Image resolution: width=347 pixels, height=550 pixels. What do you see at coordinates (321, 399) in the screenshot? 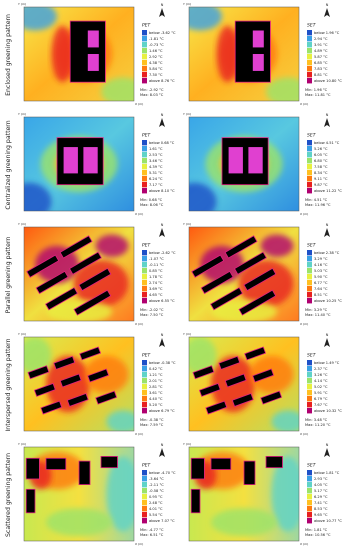
I see `legend-label: 6.79 °C` at bounding box center [321, 399].